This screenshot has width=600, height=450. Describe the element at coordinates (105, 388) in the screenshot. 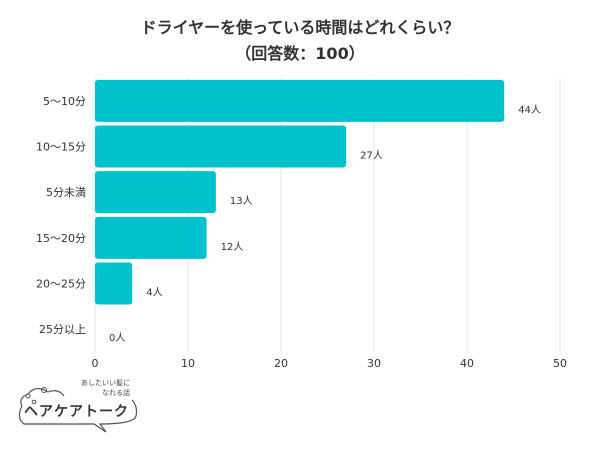

I see `logo-tagline: あしたいい髪に なれる話` at that location.